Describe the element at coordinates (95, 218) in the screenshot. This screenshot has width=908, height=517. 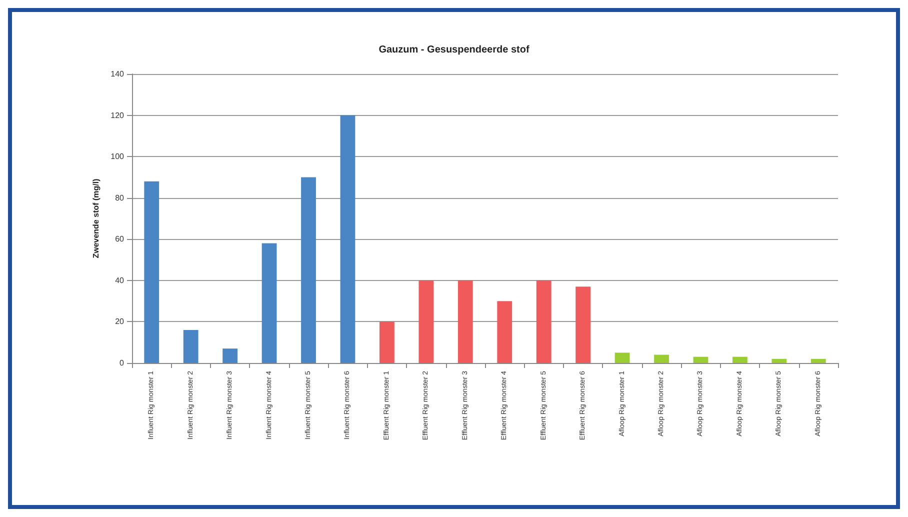
I see `y-axis-title: Zwevende stof (mg/l)` at that location.